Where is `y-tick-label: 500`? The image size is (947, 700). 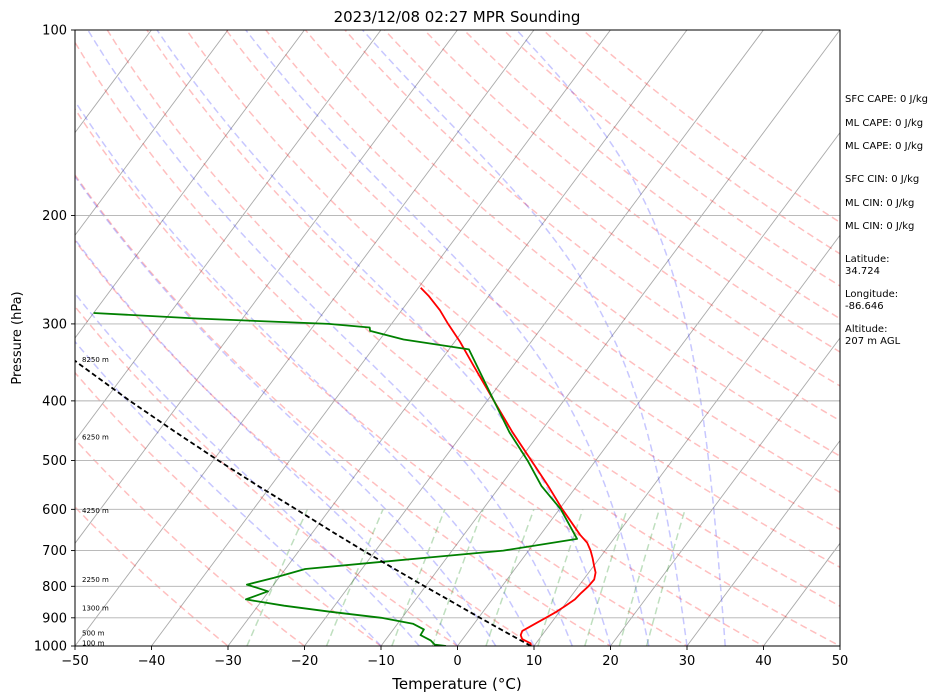 y-tick-label: 500 is located at coordinates (54, 461).